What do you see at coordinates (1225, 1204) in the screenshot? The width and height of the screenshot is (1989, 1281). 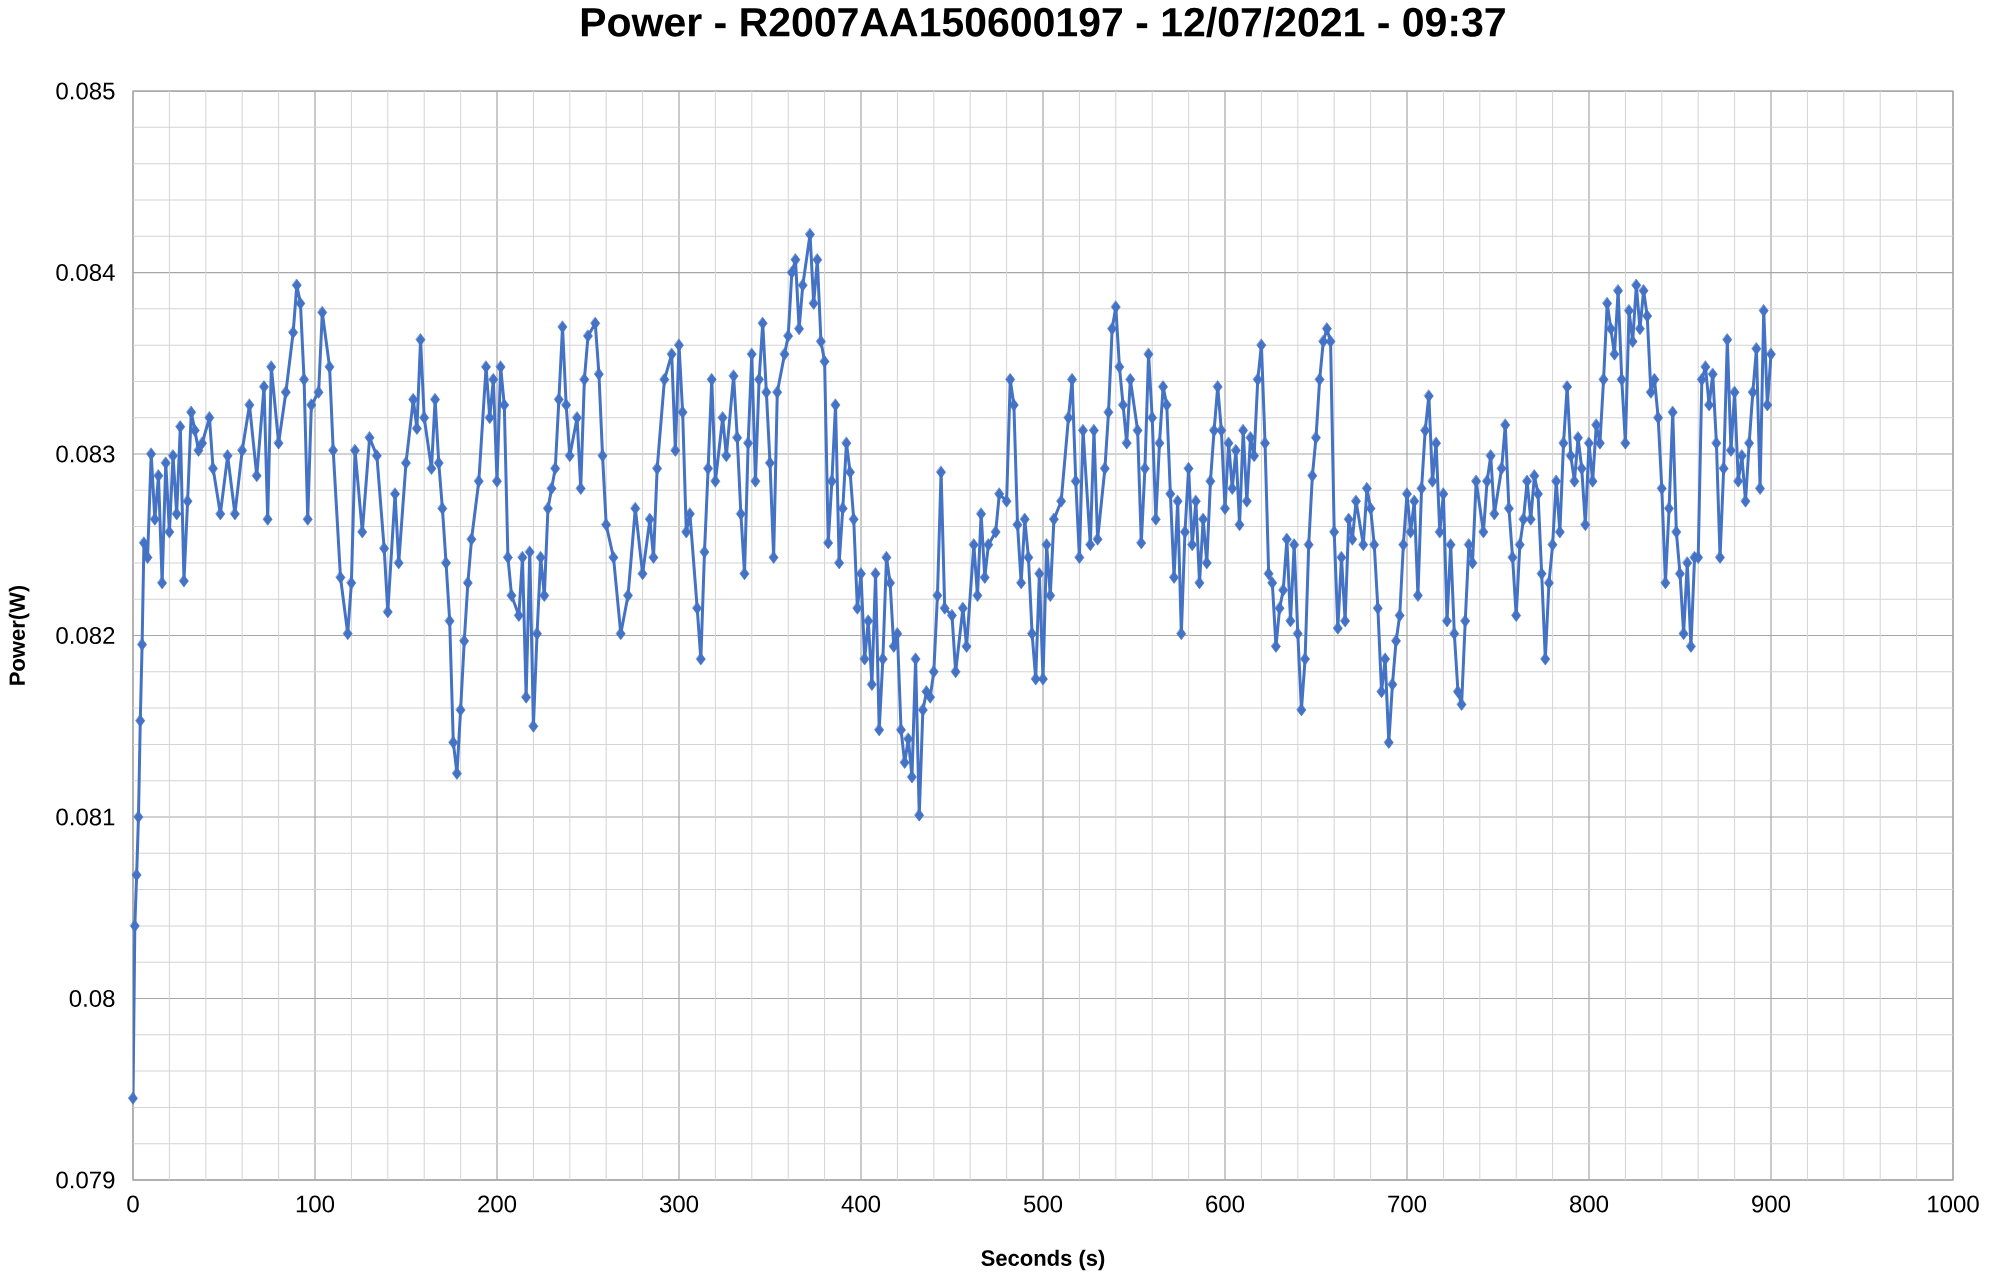 I see `x-tick-label: 600` at bounding box center [1225, 1204].